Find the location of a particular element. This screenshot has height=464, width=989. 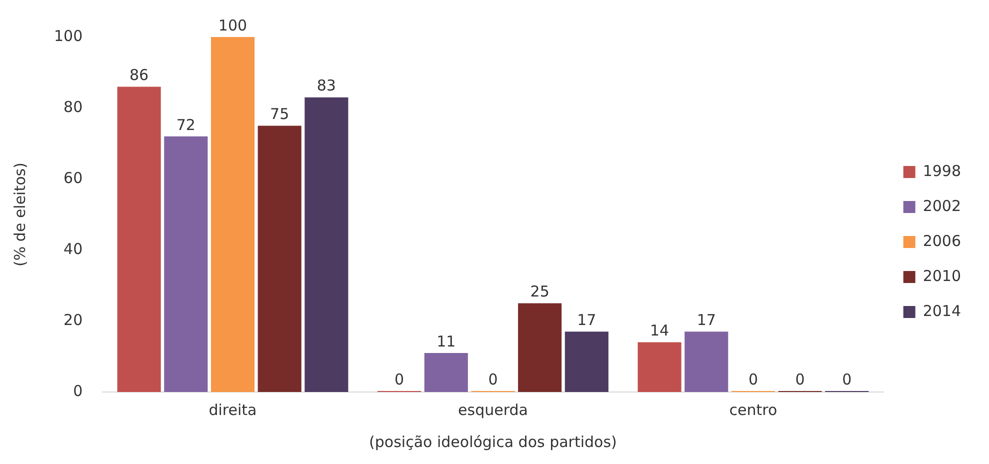

data-label: 72 is located at coordinates (186, 125).